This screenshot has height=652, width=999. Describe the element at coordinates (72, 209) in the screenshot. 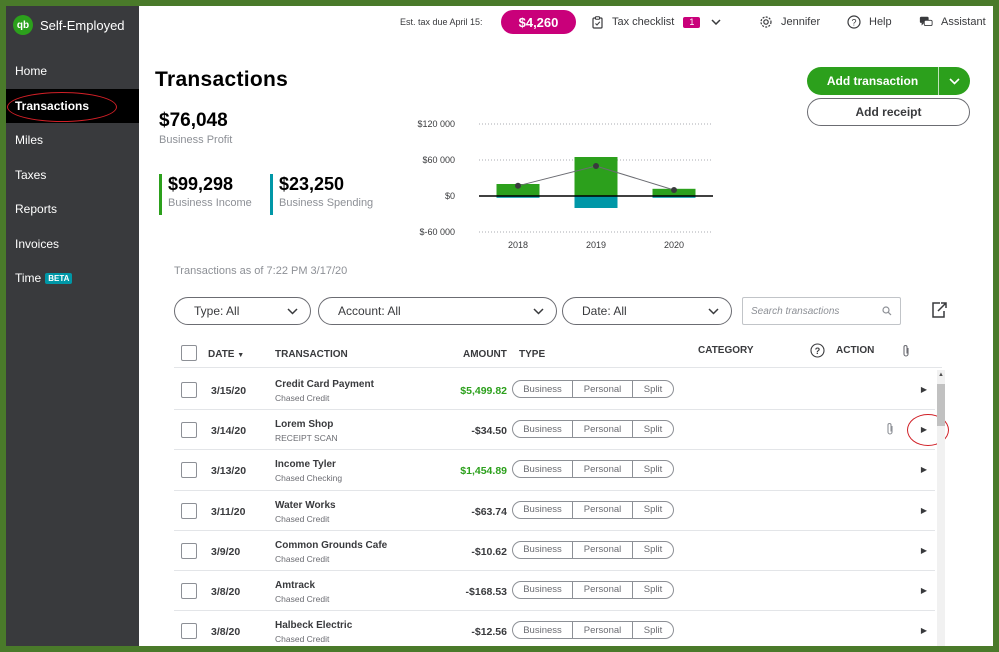

I see `sidebar-item-reports: Reports` at that location.